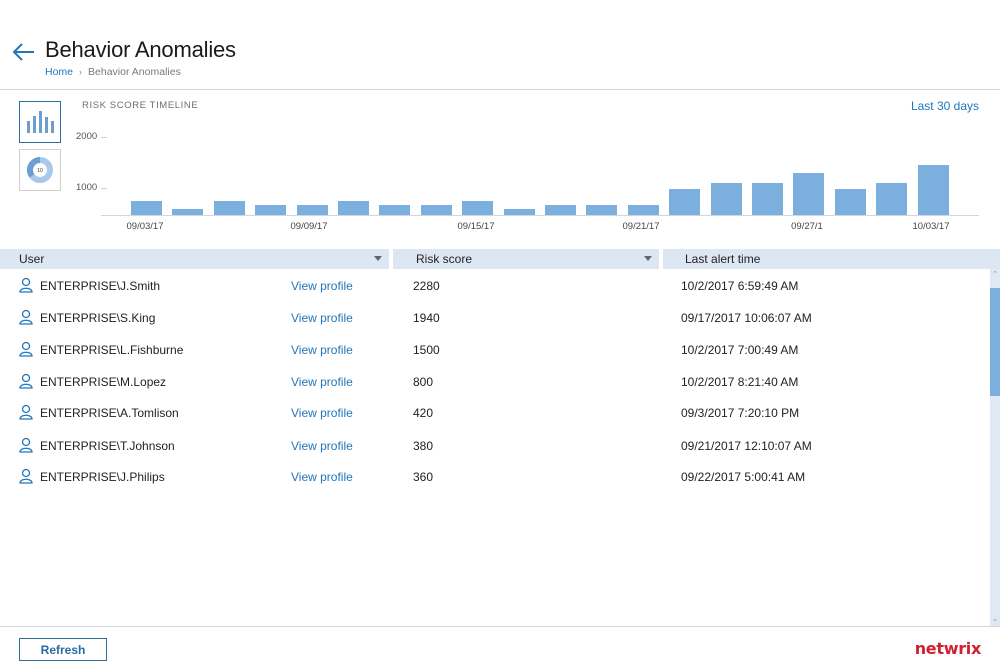 The width and height of the screenshot is (1000, 672). Describe the element at coordinates (740, 413) in the screenshot. I see `last-alert-time: 09/3/2017 7:20:10 PM` at that location.